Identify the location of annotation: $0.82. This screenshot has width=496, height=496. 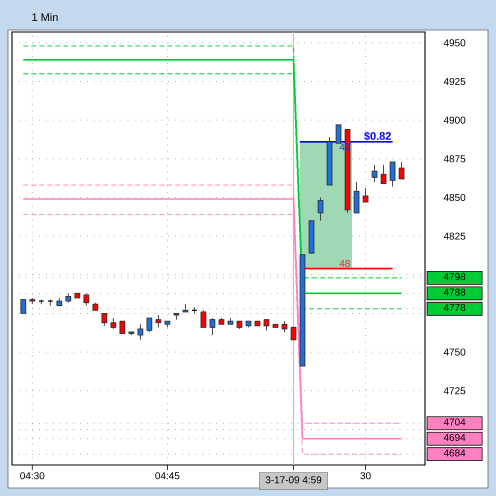
(377, 136).